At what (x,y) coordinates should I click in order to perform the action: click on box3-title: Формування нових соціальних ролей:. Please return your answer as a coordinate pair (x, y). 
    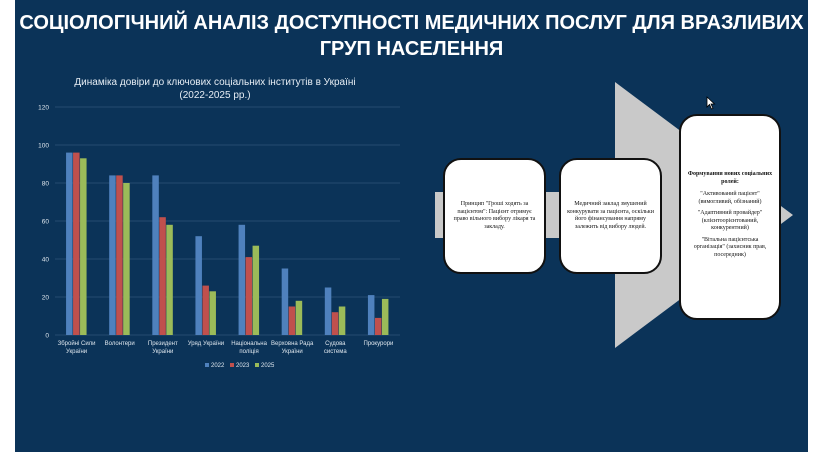
    Looking at the image, I should click on (730, 178).